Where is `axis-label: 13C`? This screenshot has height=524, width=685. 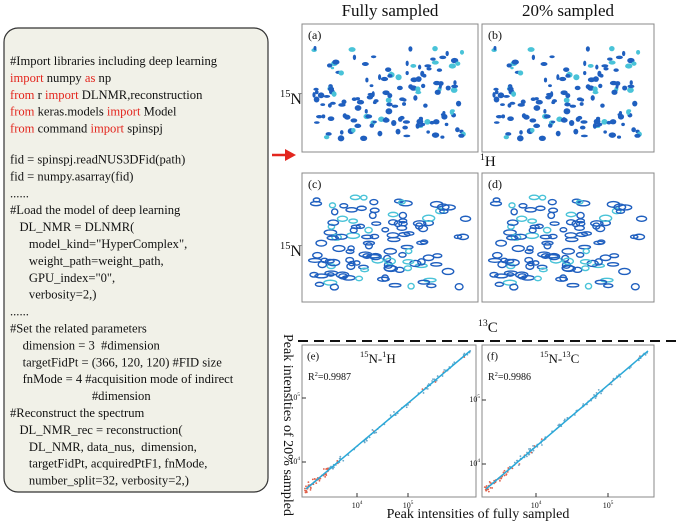
axis-label: 13C is located at coordinates (488, 327).